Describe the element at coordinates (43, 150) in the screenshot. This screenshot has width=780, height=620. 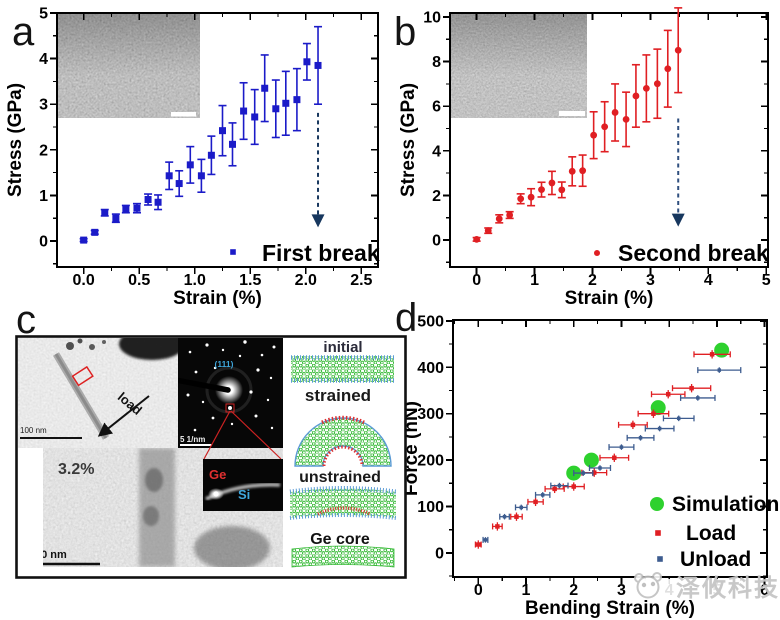
I see `y-tick-label: 2` at that location.